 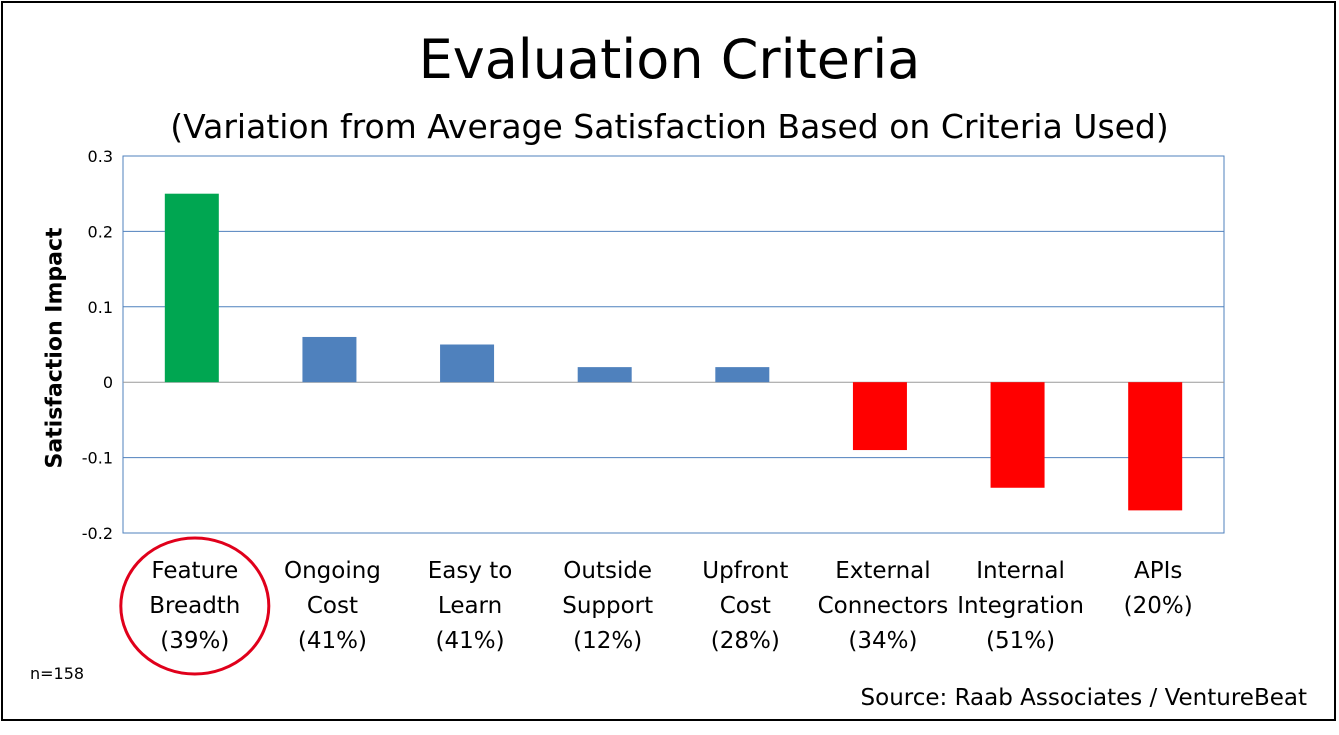 I want to click on y-tick-label: 0.3, so click(x=100, y=156).